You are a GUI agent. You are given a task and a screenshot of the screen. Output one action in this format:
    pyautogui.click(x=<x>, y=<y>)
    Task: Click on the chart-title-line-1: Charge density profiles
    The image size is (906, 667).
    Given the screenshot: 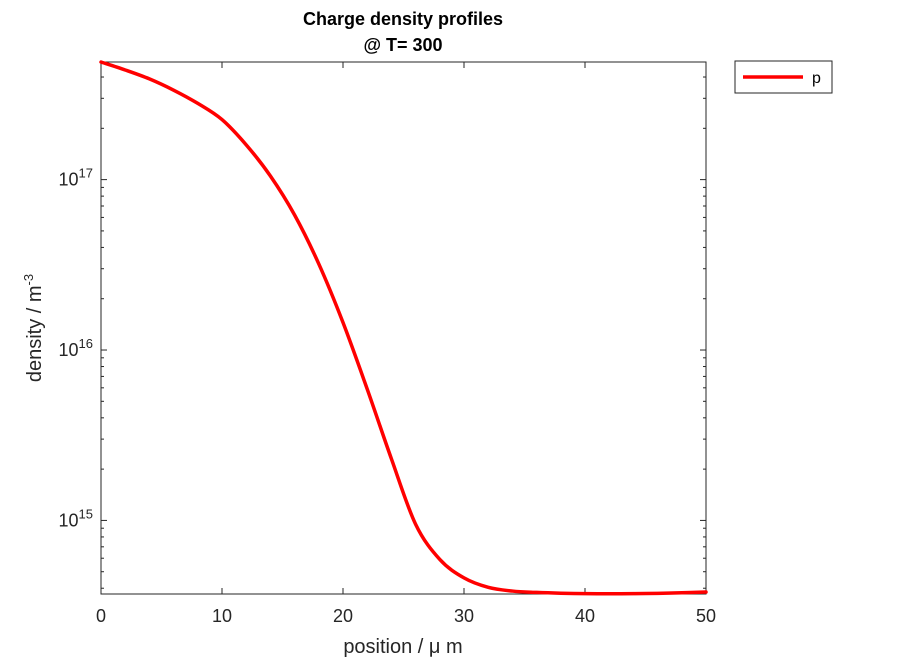 What is the action you would take?
    pyautogui.click(x=403, y=19)
    